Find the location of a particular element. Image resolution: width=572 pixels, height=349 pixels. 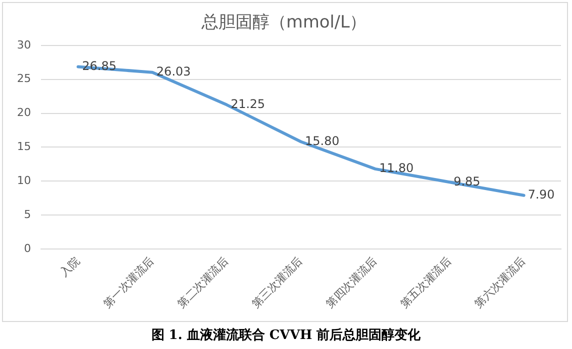

x-tick-label: 入院 is located at coordinates (70, 267).